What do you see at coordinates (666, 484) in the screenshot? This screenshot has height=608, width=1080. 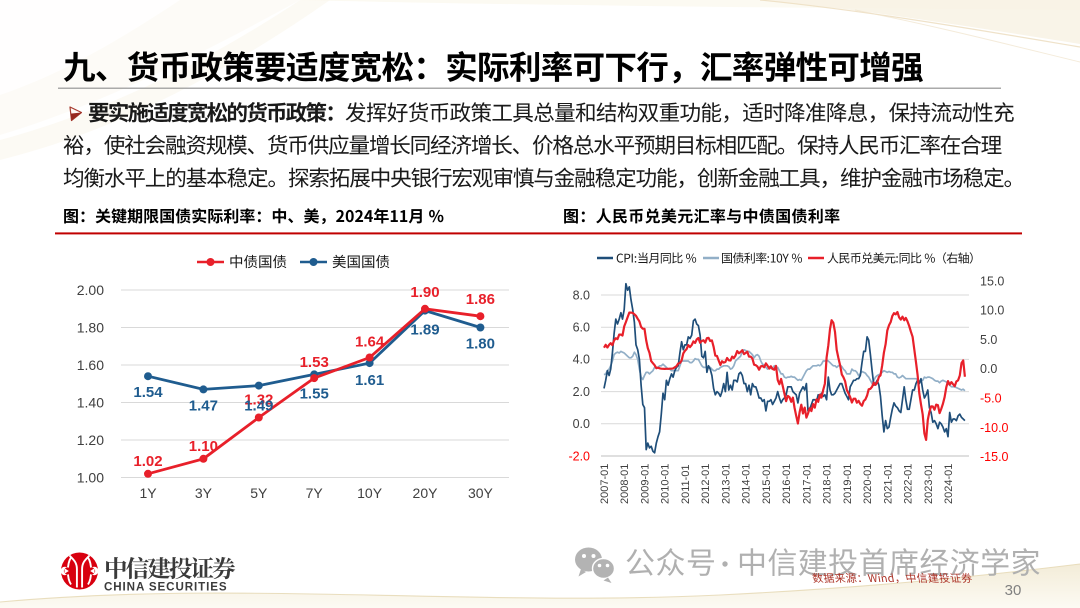 I see `svg-text: 2010-01` at bounding box center [666, 484].